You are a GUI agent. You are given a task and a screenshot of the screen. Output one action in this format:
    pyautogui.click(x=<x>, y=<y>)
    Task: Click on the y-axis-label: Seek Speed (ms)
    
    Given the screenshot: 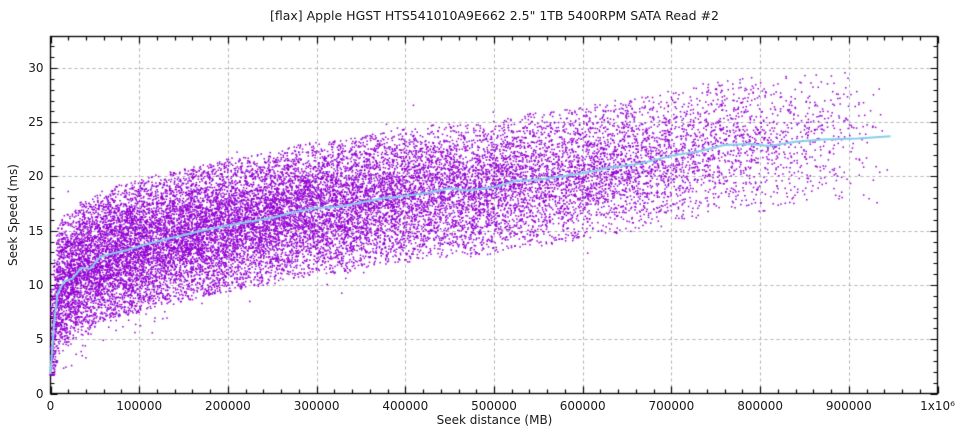 What is the action you would take?
    pyautogui.click(x=13, y=215)
    